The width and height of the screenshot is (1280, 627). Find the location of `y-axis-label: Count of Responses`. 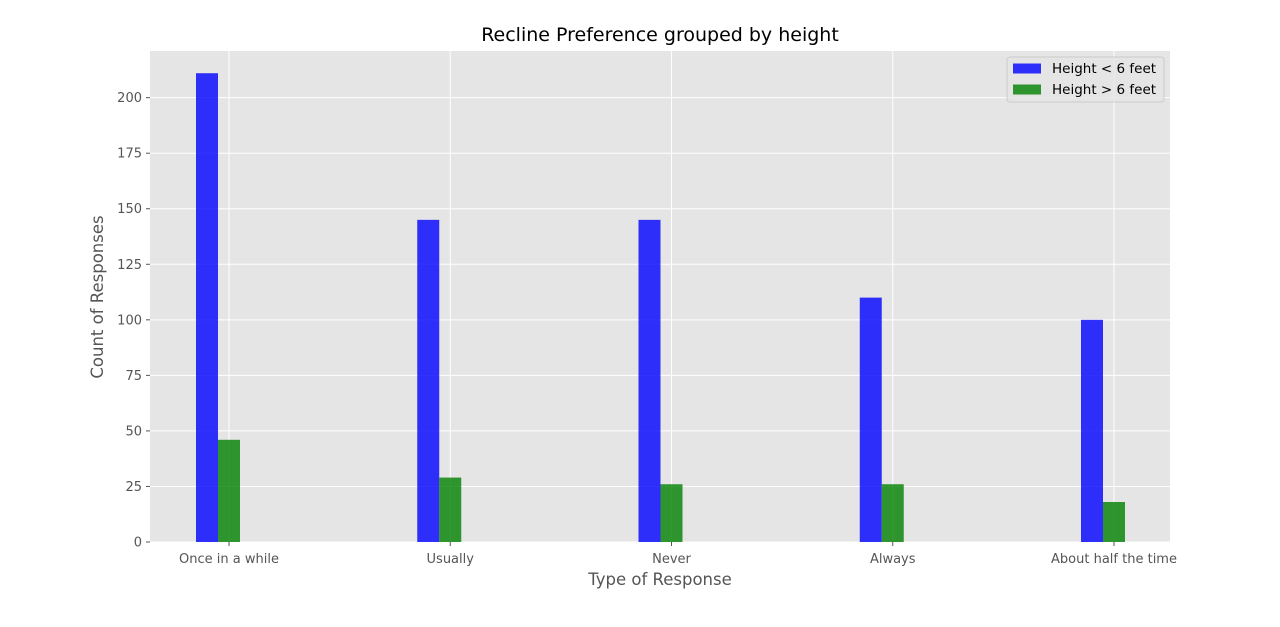

y-axis-label: Count of Responses is located at coordinates (97, 296).